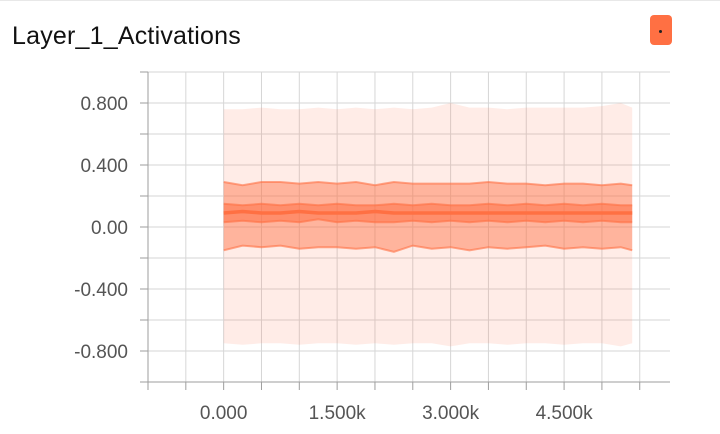 The height and width of the screenshot is (434, 720). I want to click on series-color-button, so click(661, 30).